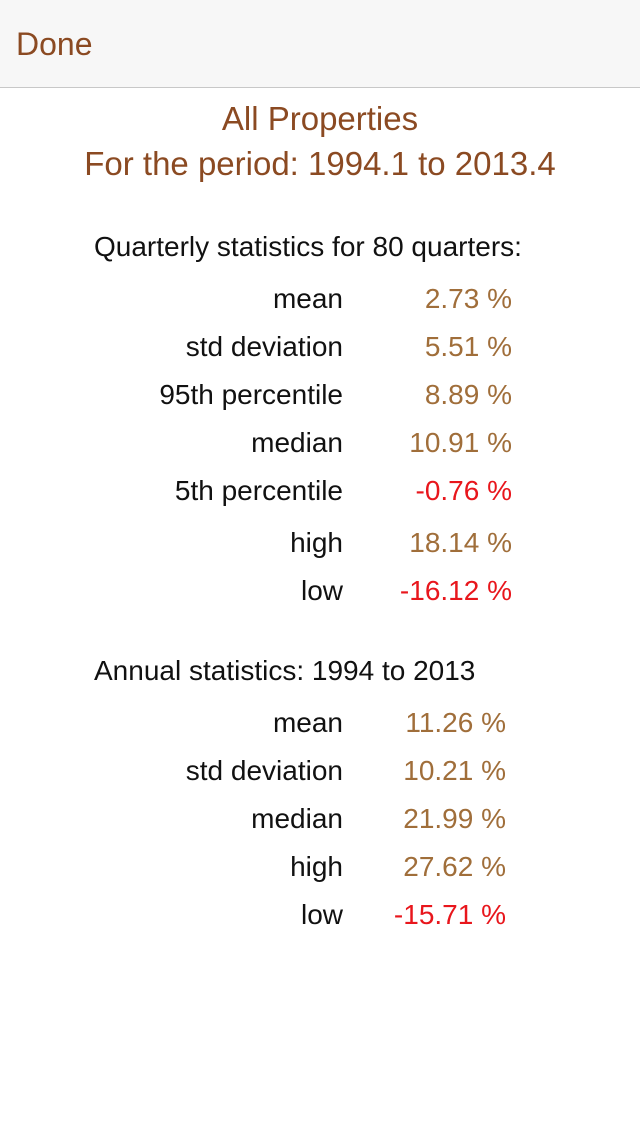 The height and width of the screenshot is (1136, 640). I want to click on quarterly-row-std-deviation: std deviation 5.51 %, so click(320, 347).